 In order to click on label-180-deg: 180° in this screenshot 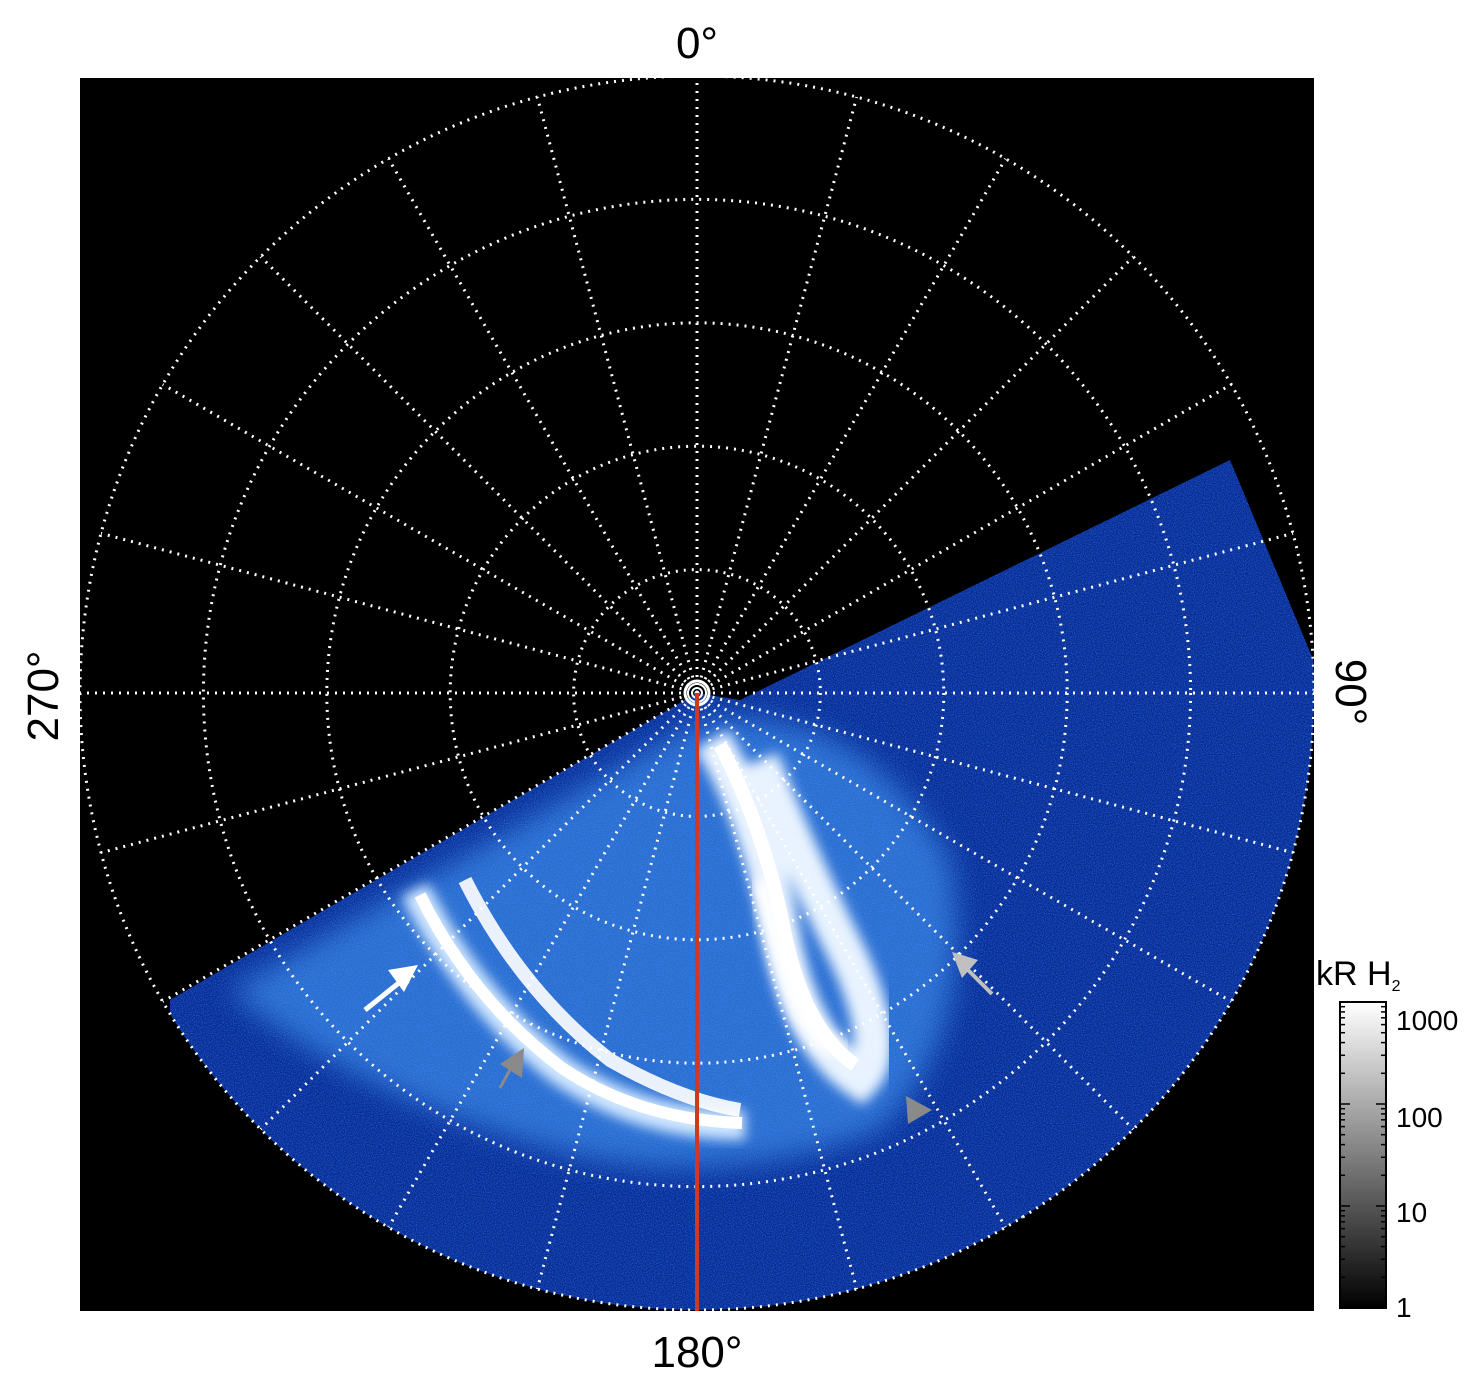, I will do `click(696, 1352)`.